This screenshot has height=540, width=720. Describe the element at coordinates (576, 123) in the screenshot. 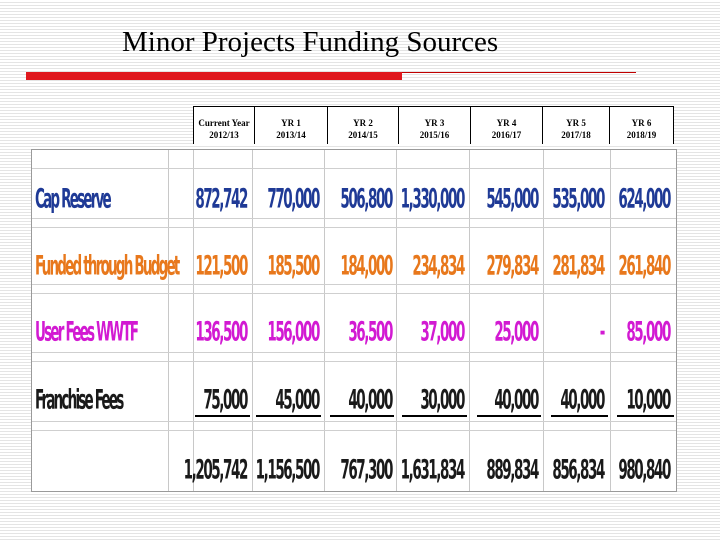

I see `header-label: YR 5` at that location.